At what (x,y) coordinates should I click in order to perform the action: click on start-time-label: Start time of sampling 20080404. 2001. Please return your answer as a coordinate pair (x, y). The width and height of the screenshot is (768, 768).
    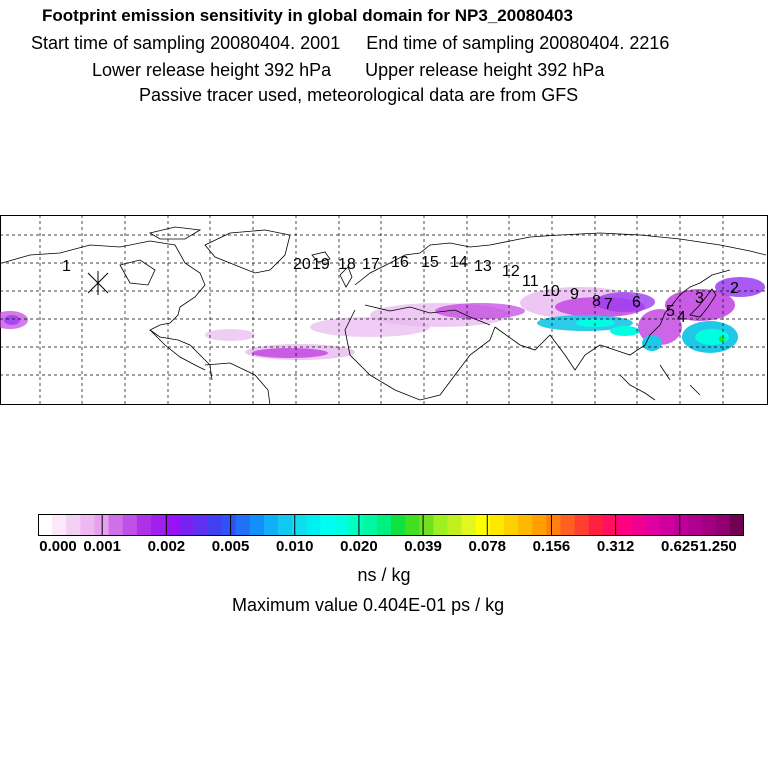
    Looking at the image, I should click on (186, 43).